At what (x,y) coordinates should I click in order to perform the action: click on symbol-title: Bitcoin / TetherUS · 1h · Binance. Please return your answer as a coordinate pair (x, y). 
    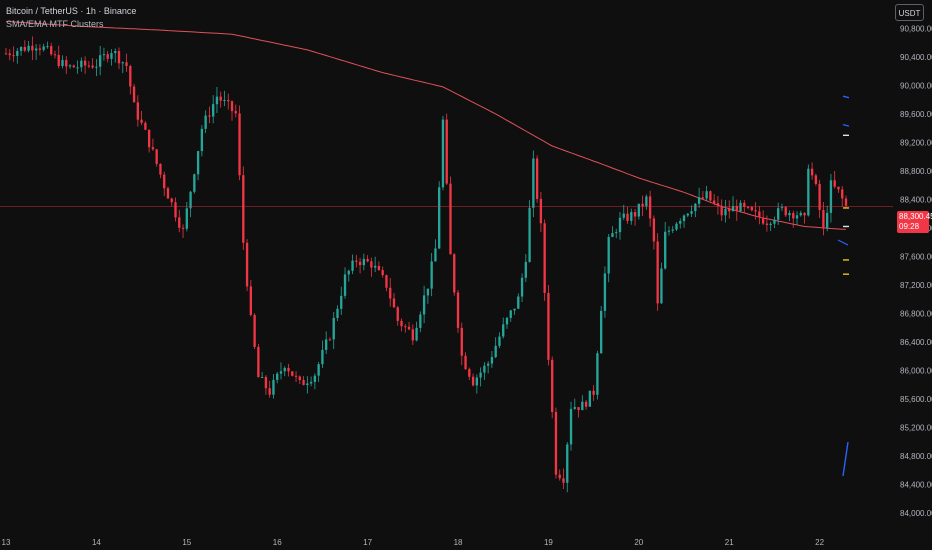
    Looking at the image, I should click on (71, 11).